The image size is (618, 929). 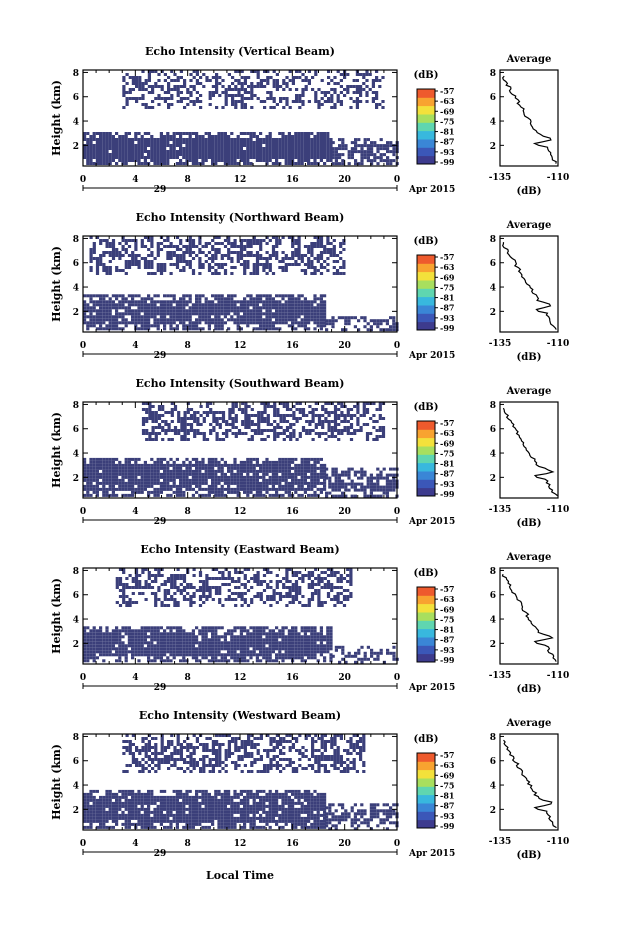 What do you see at coordinates (447, 152) in the screenshot?
I see `colorbar-tick-label: -93` at bounding box center [447, 152].